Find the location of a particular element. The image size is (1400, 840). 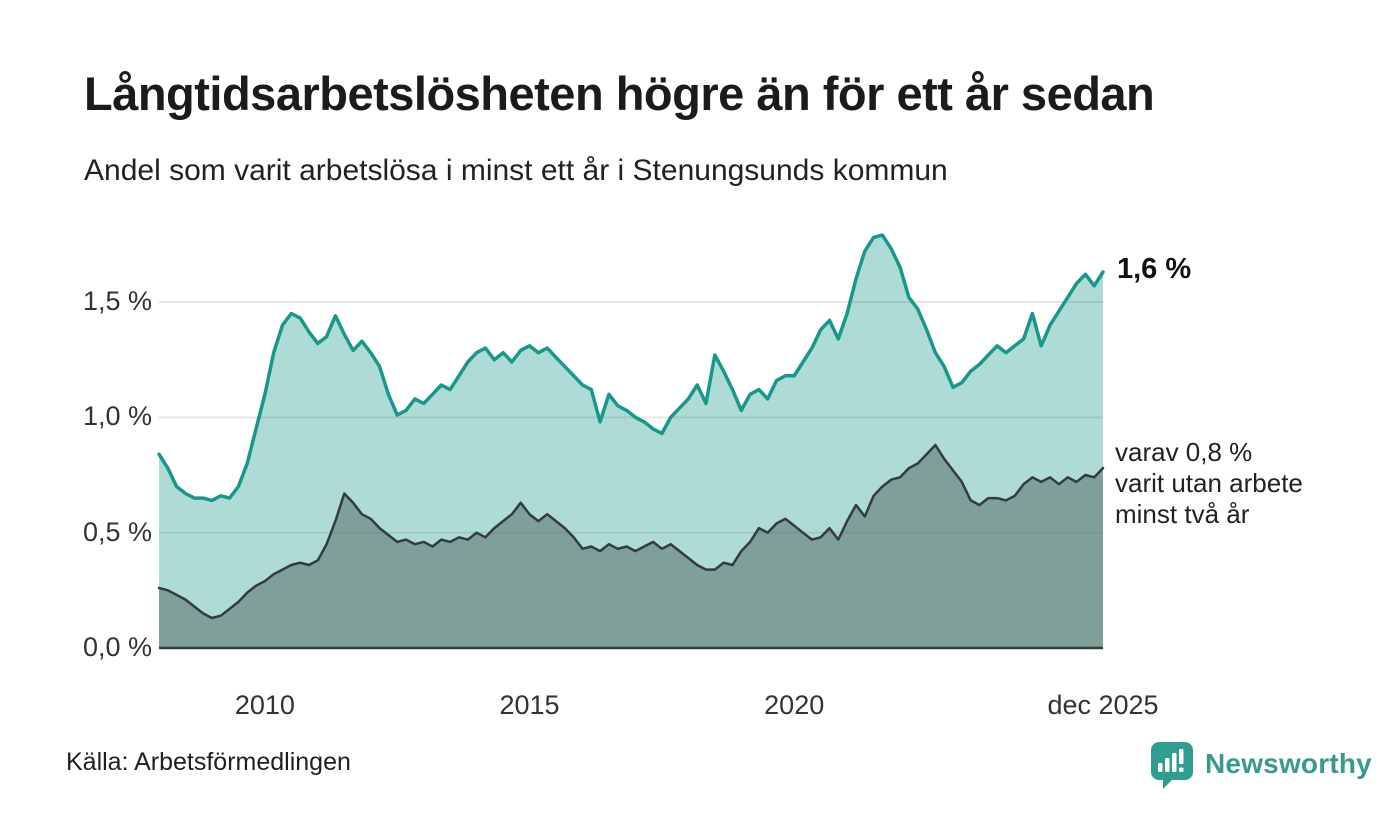

line-minst-tva-ar is located at coordinates (631, 531).